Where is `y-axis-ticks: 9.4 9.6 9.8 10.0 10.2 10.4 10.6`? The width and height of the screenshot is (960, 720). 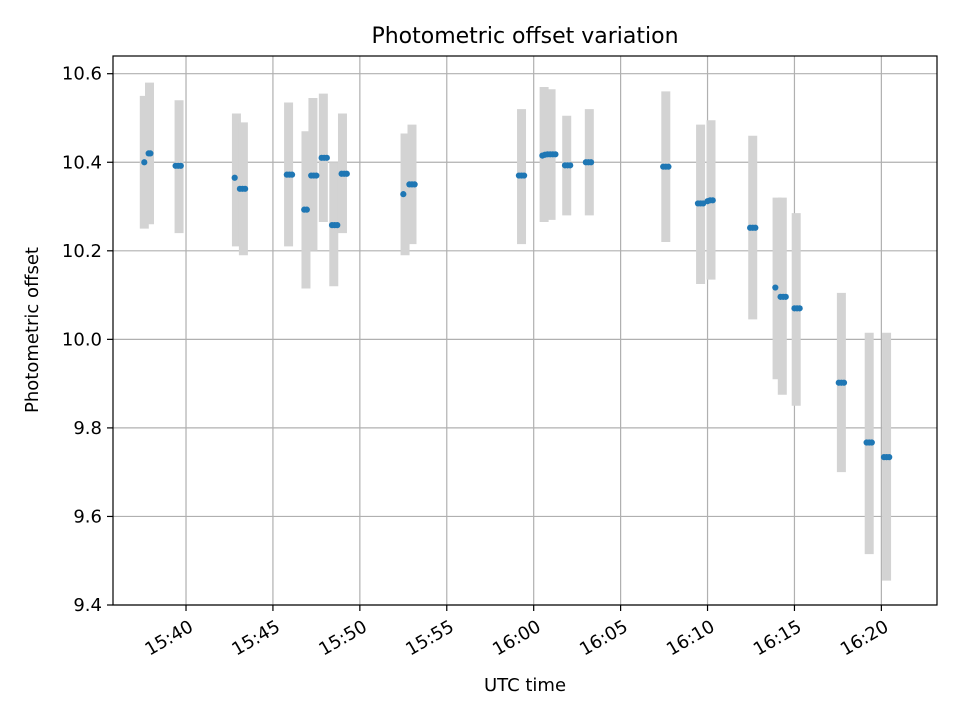
y-axis-ticks: 9.4 9.6 9.8 10.0 10.2 10.4 10.6 is located at coordinates (87, 340).